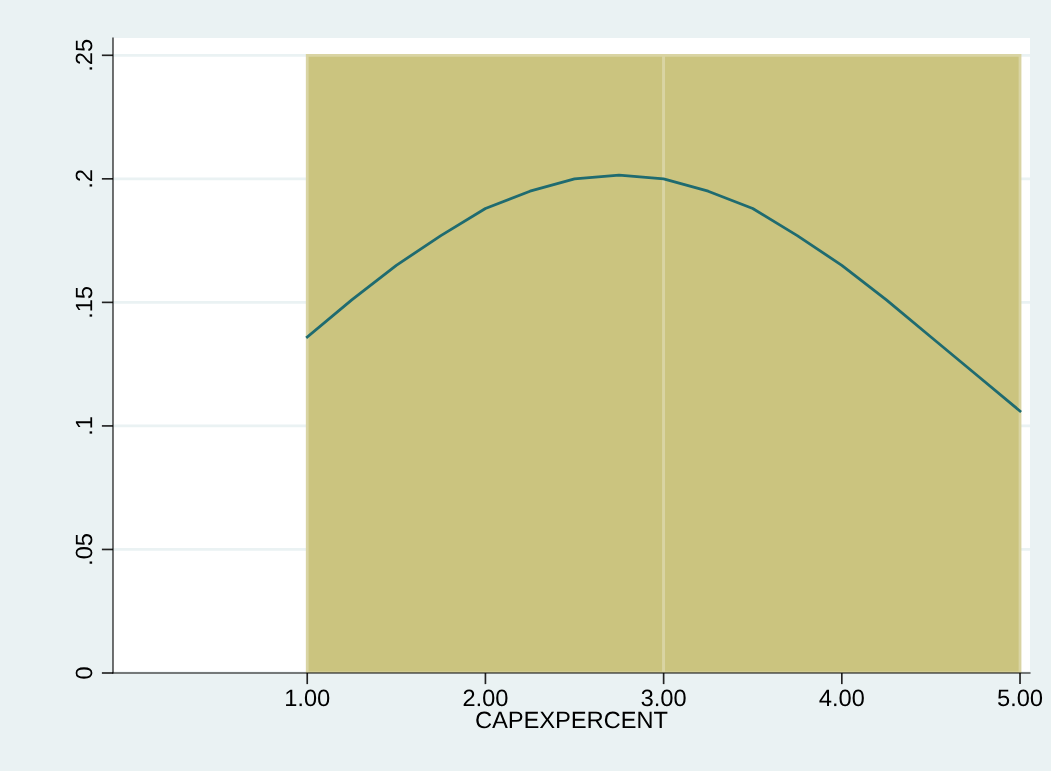 Image resolution: width=1051 pixels, height=771 pixels. What do you see at coordinates (84, 301) in the screenshot?
I see `y-tick-label: .15` at bounding box center [84, 301].